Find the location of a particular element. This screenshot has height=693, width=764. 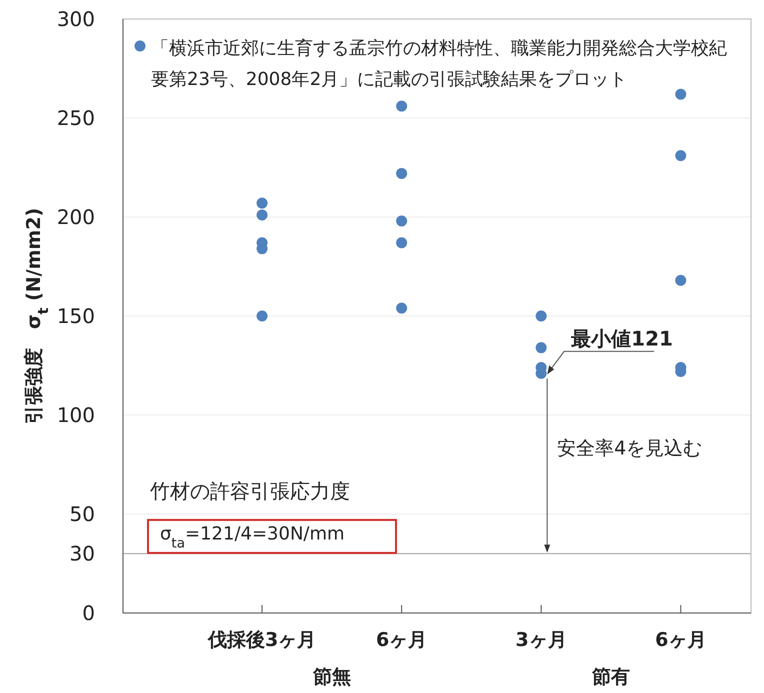

annotation: 竹材の許容引張応力度 is located at coordinates (250, 491).